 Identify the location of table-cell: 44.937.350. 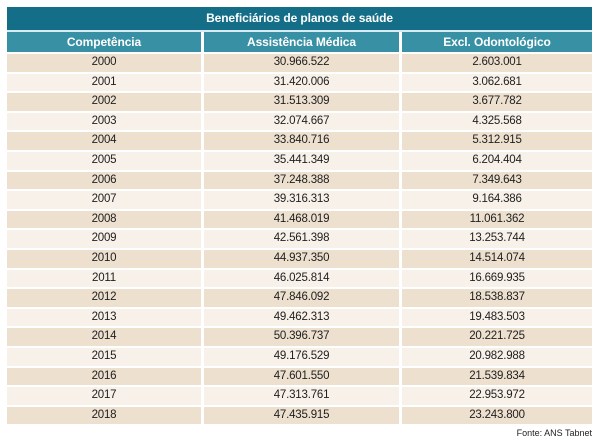
(301, 258).